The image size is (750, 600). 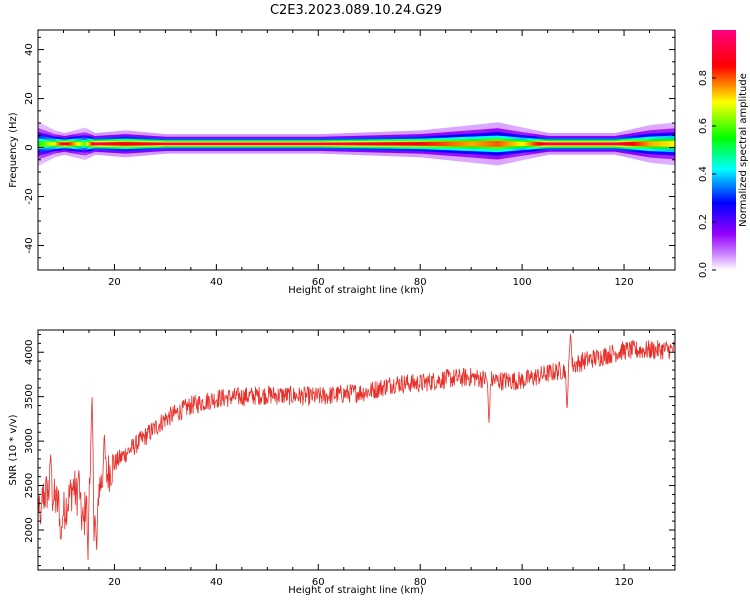 What do you see at coordinates (29, 396) in the screenshot?
I see `snr-ytick-label: 3500` at bounding box center [29, 396].